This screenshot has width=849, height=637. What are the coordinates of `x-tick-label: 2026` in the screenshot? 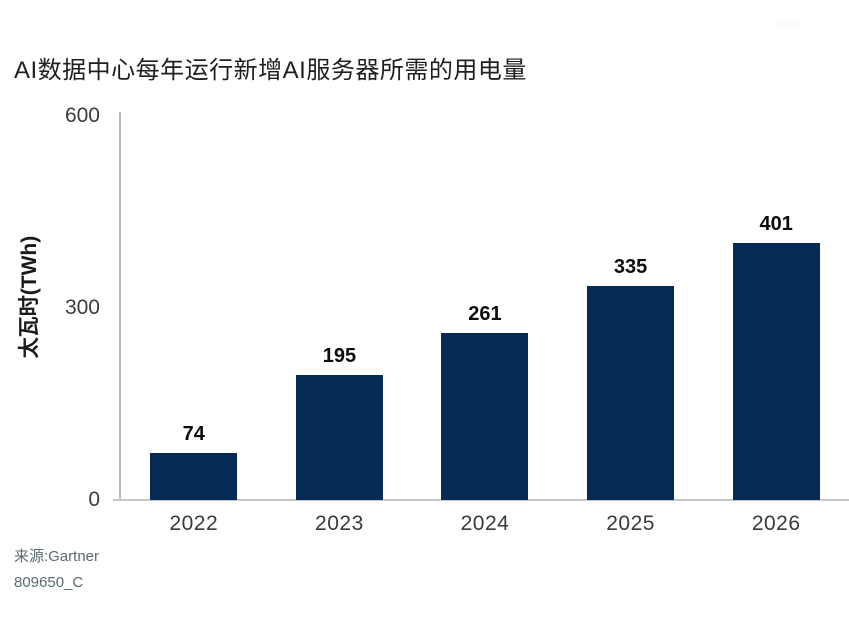 It's located at (776, 523).